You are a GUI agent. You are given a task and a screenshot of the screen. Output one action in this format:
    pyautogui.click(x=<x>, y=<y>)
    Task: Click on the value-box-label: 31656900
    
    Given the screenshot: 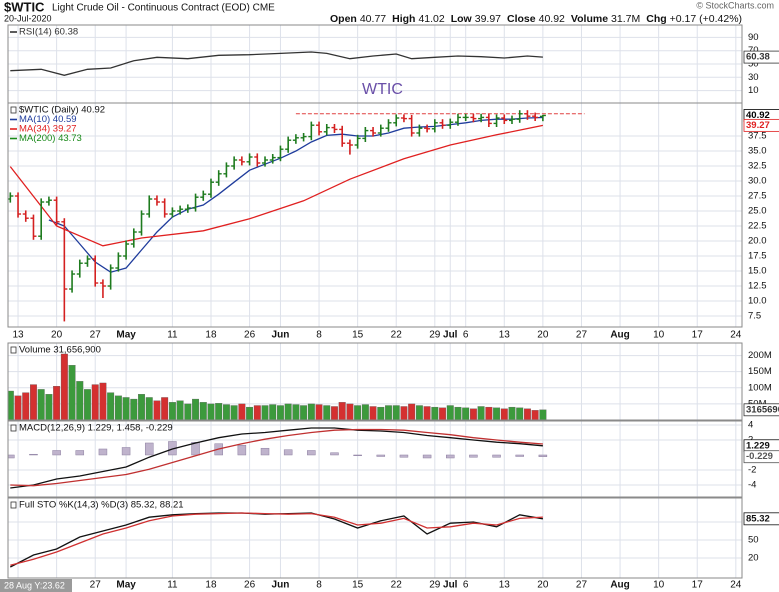 What is the action you would take?
    pyautogui.click(x=762, y=409)
    